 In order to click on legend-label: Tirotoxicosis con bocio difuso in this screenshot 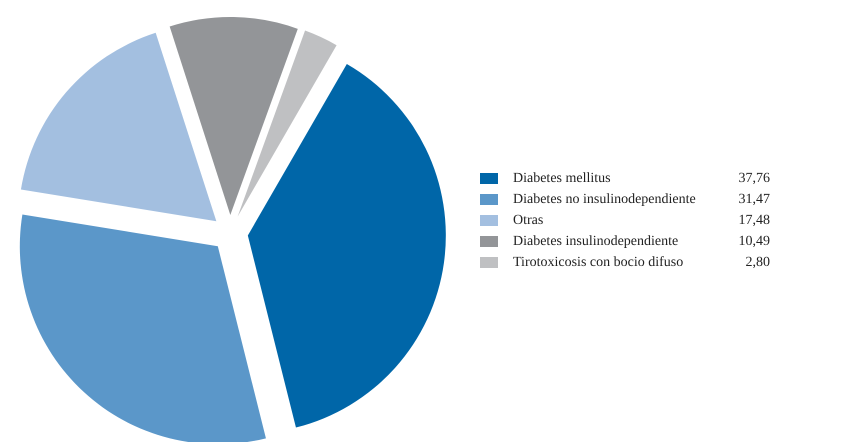, I will do `click(598, 262)`.